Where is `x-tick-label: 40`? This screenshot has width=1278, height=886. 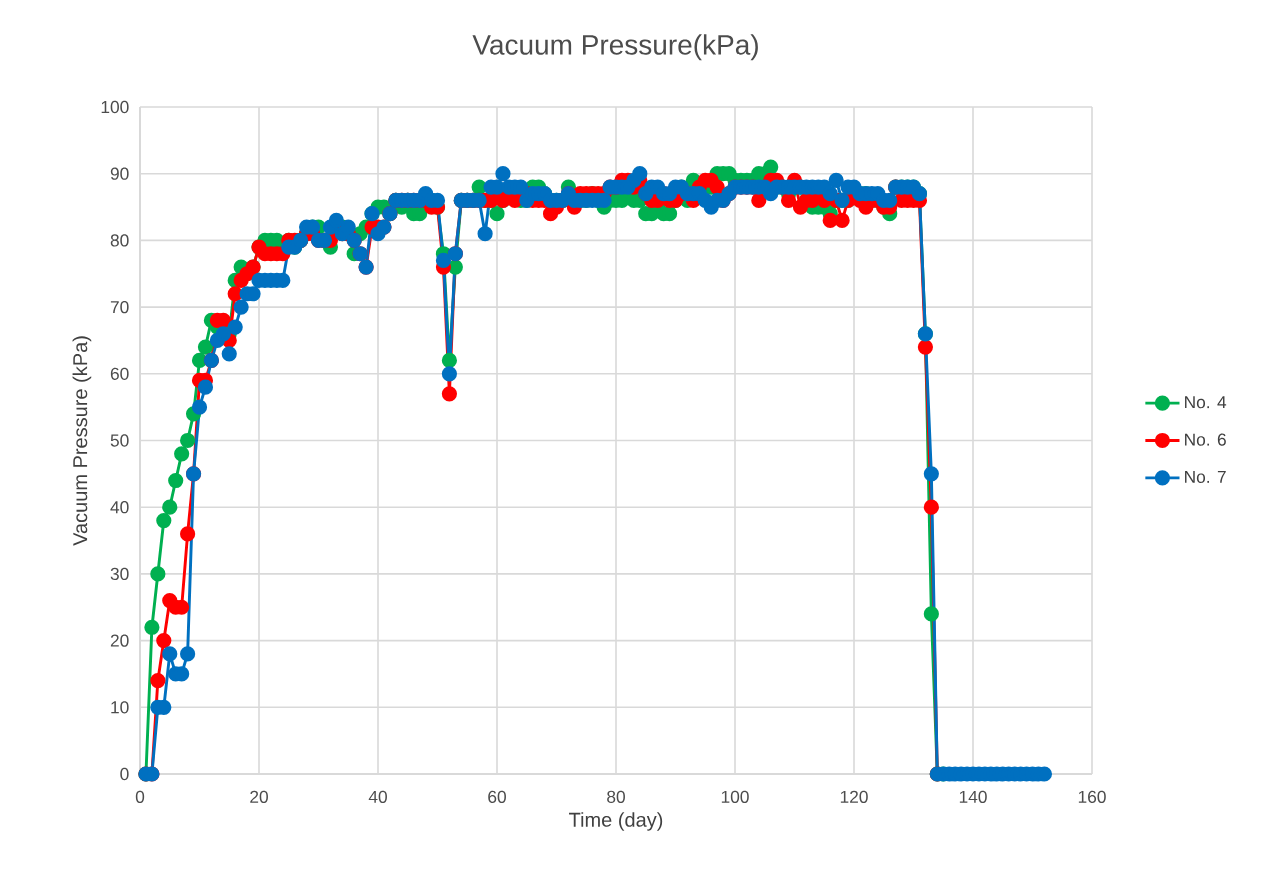 x-tick-label: 40 is located at coordinates (377, 796).